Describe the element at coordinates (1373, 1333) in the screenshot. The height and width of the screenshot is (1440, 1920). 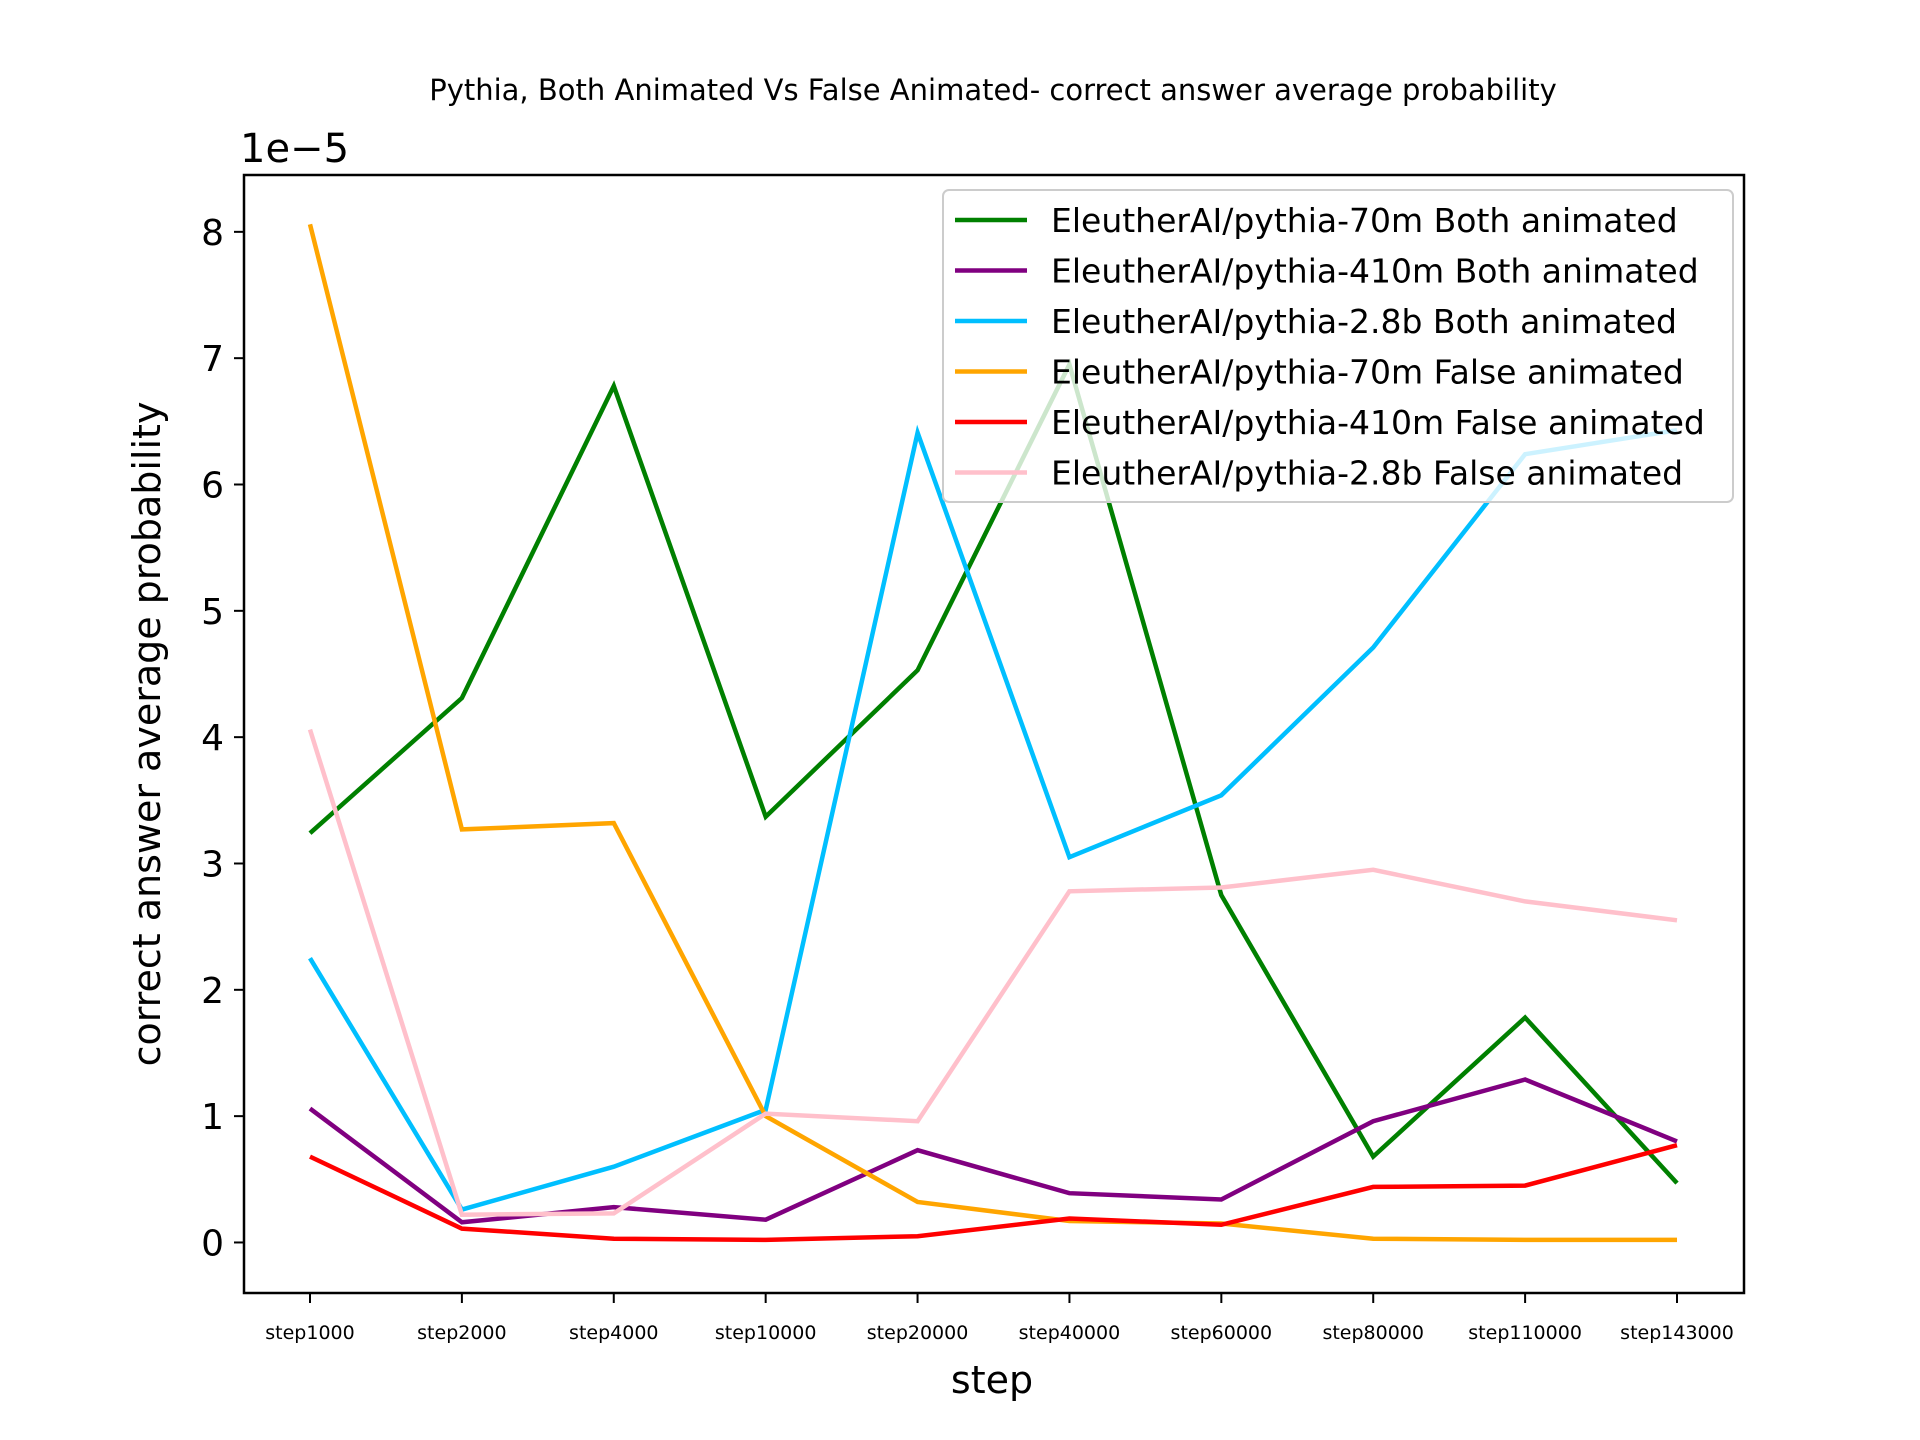
I see `x-tick-label: step80000` at that location.